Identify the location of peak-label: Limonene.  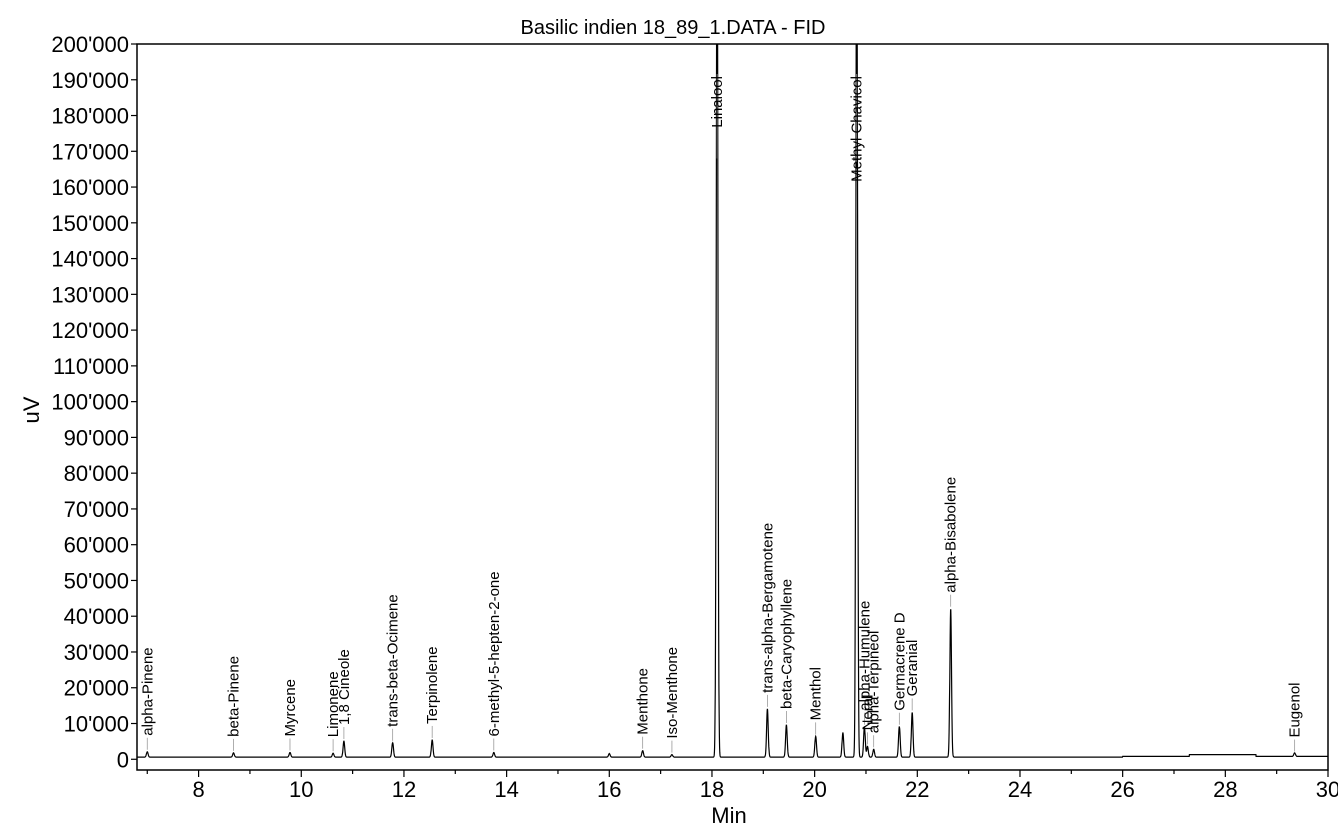
(333, 704).